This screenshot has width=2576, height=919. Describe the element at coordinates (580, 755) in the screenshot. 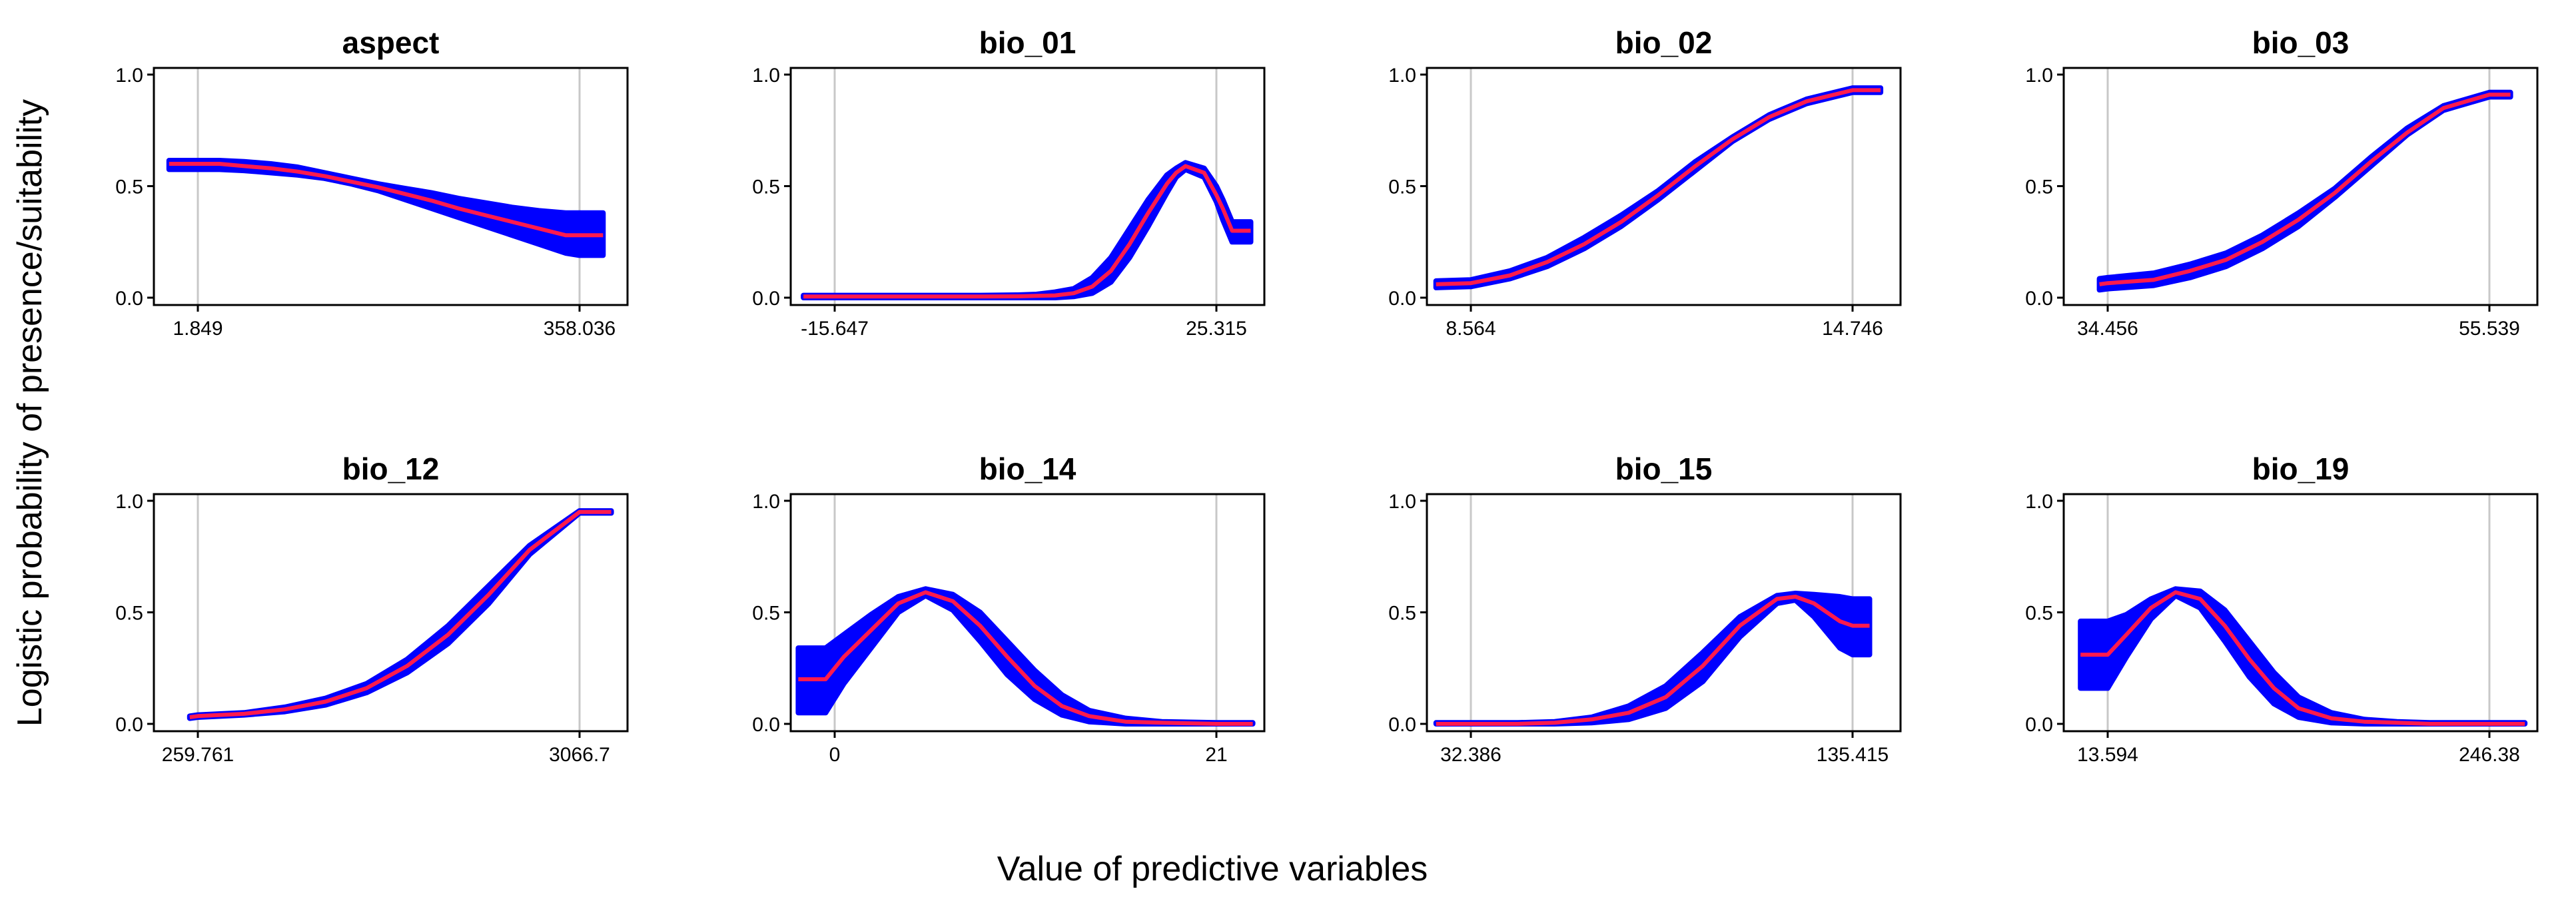

I see `x-tick-label: 3066.7` at that location.